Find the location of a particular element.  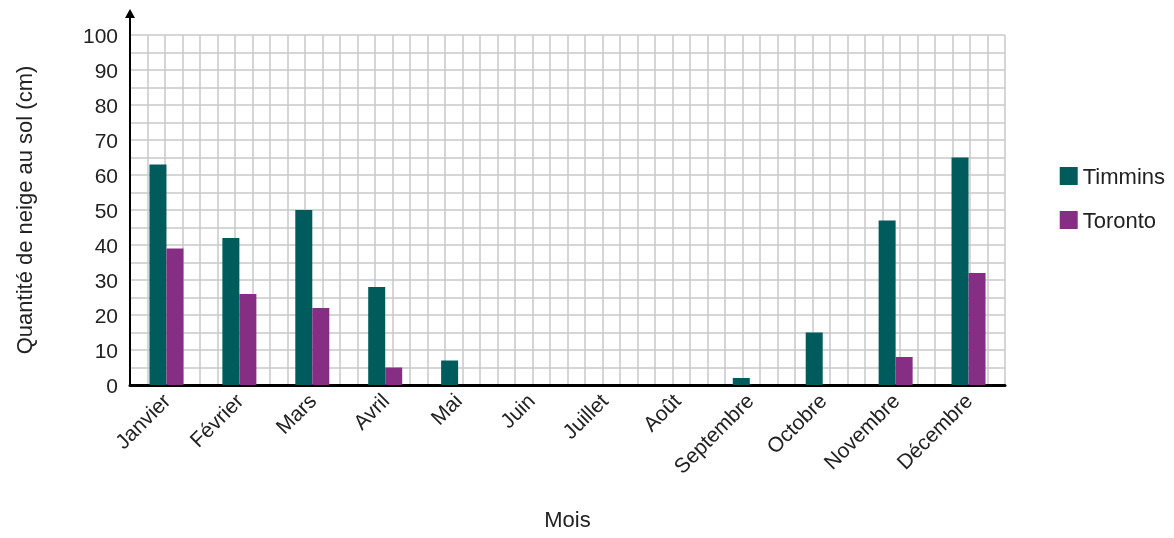

y-tick-label: 60 is located at coordinates (106, 175).